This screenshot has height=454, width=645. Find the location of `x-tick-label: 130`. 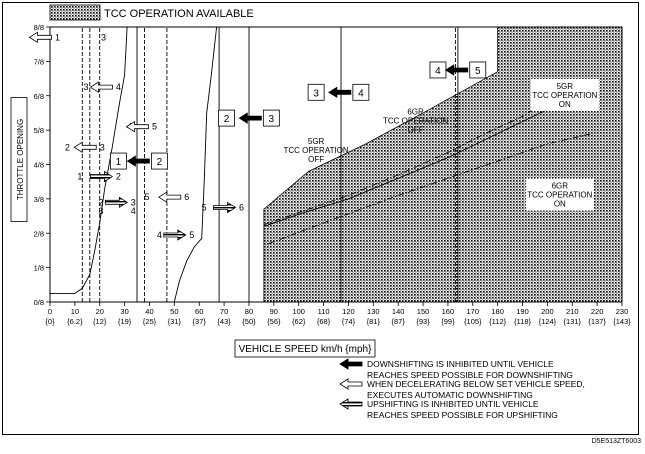

x-tick-label: 130 is located at coordinates (373, 311).